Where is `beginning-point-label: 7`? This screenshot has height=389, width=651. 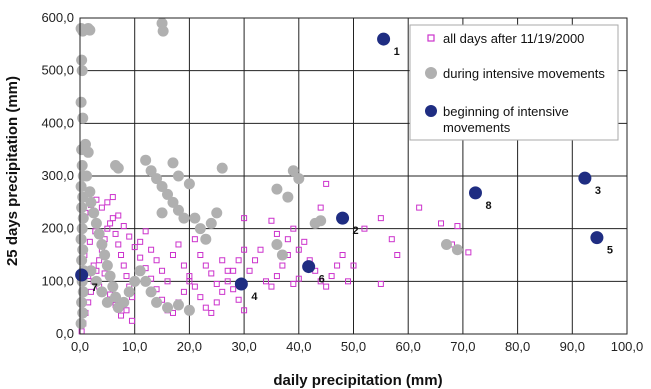 beginning-point-label: 7 is located at coordinates (95, 288).